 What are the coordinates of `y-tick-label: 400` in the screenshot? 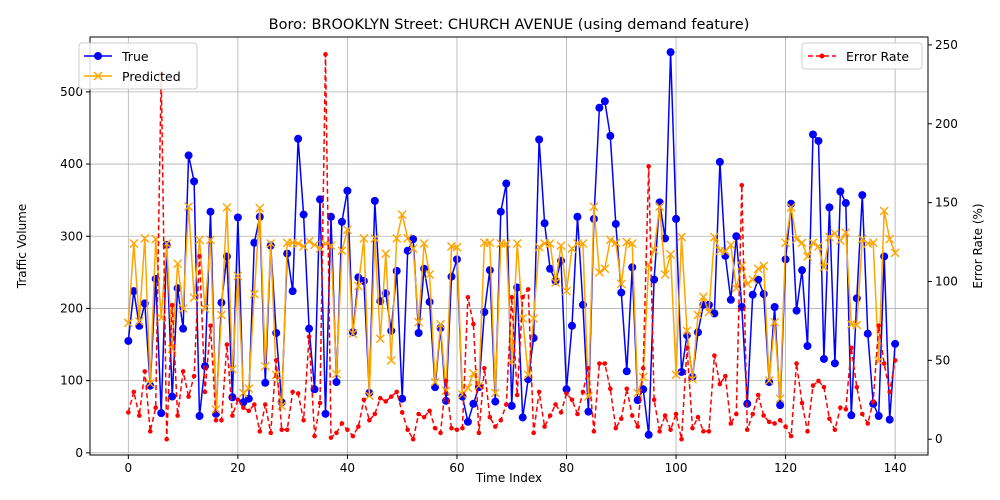 It's located at (71, 164).